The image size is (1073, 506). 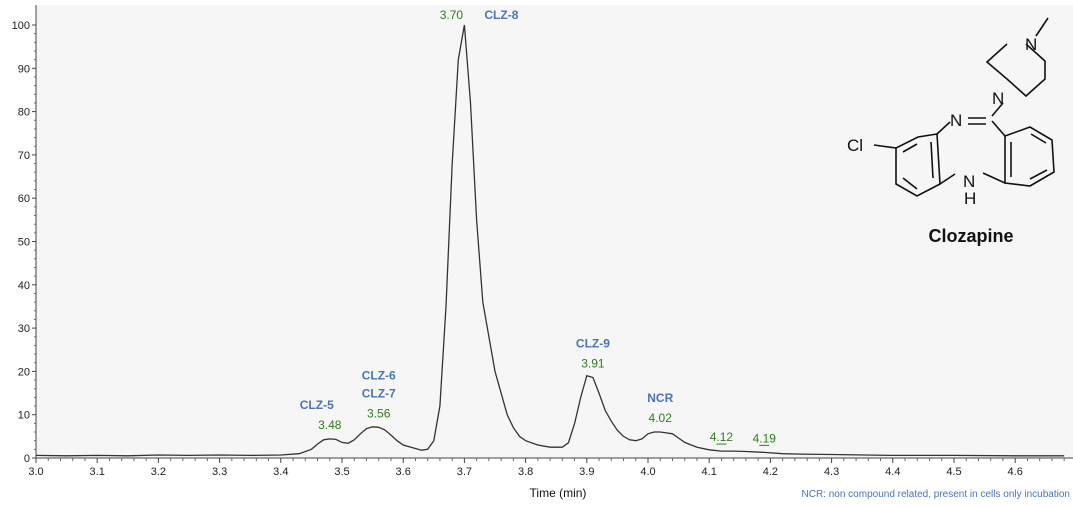 What do you see at coordinates (379, 375) in the screenshot?
I see `peak-name-label: CLZ-6` at bounding box center [379, 375].